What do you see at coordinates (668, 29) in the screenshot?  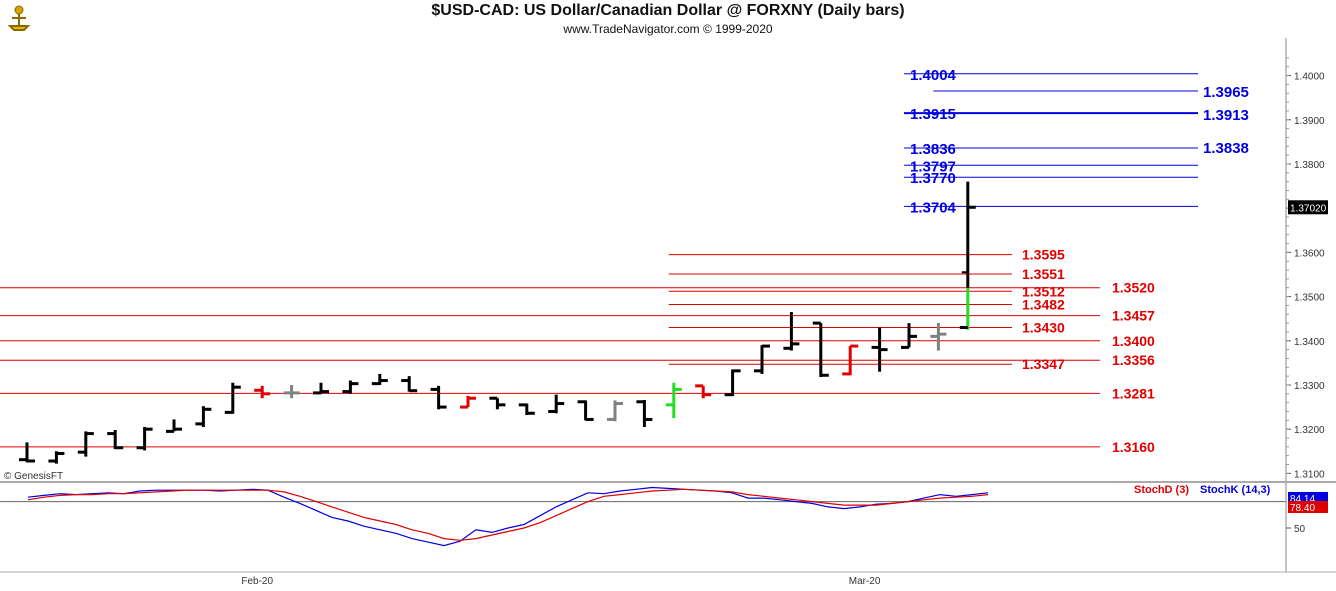 I see `chart-subtitle: www.TradeNavigator.com © 1999-2020` at bounding box center [668, 29].